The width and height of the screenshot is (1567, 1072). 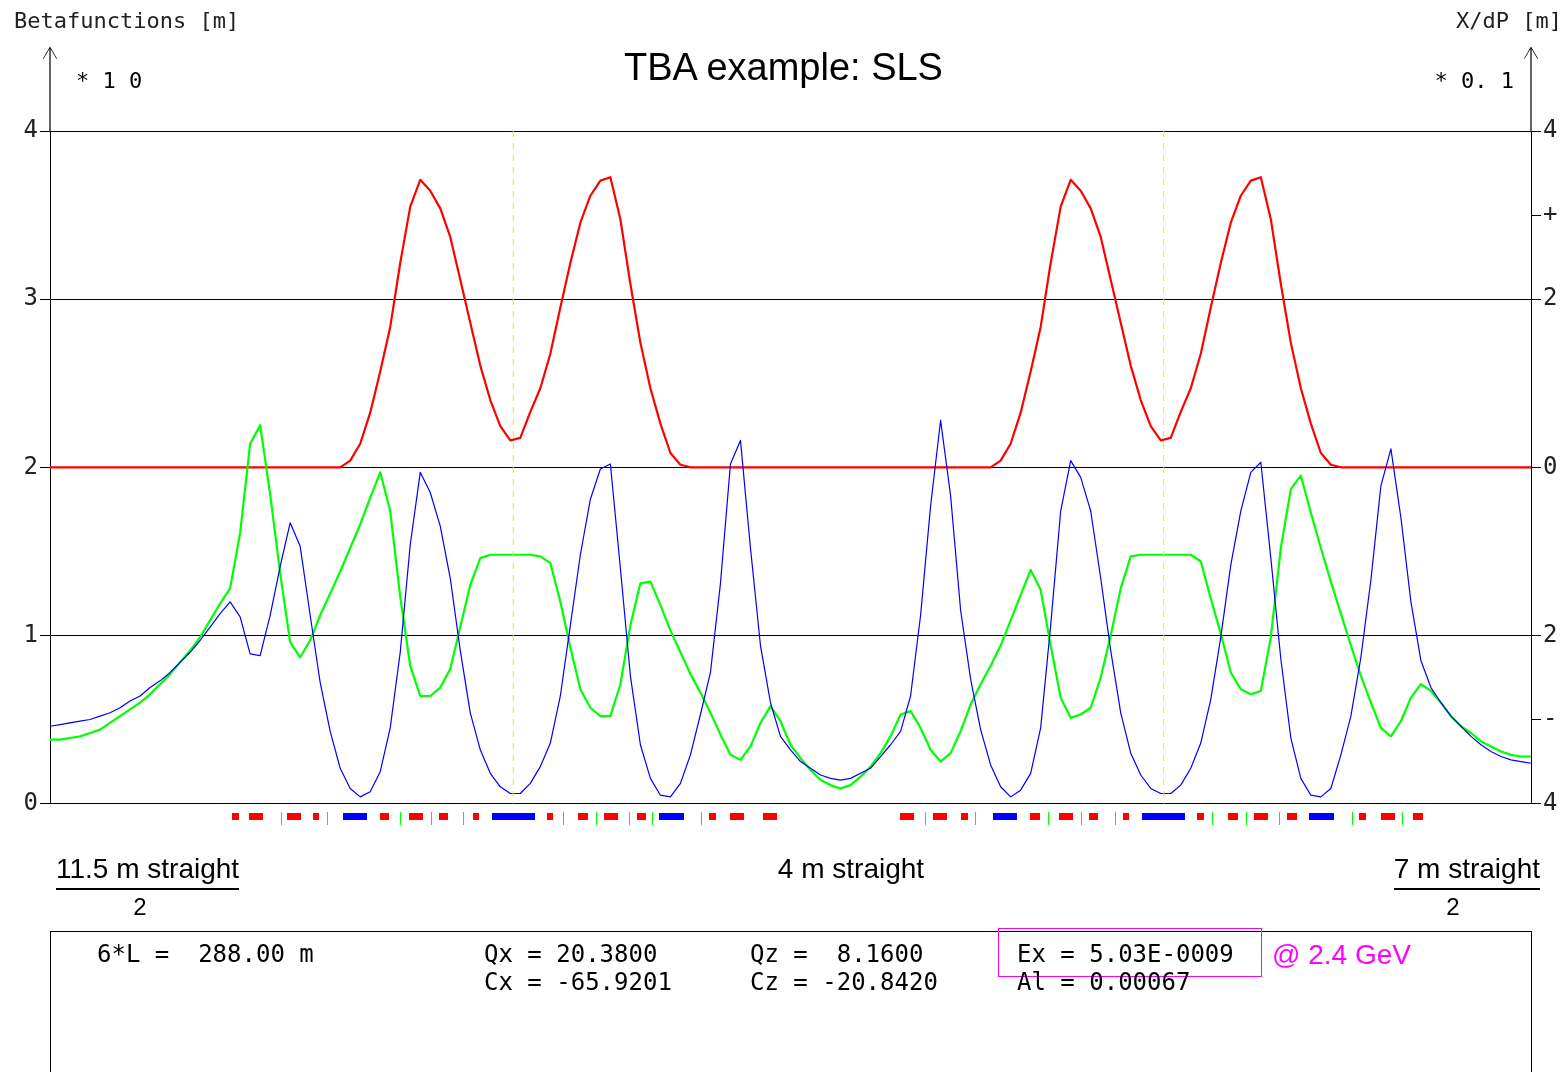 I want to click on y-axis-title: Betafunctions [m], so click(x=127, y=20).